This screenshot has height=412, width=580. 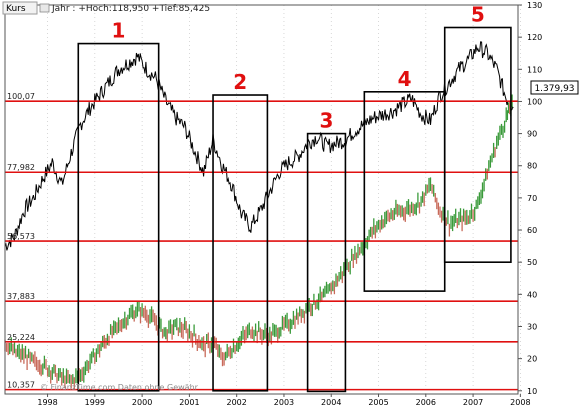 I want to click on y-tick-label-60: 60, so click(x=532, y=230).